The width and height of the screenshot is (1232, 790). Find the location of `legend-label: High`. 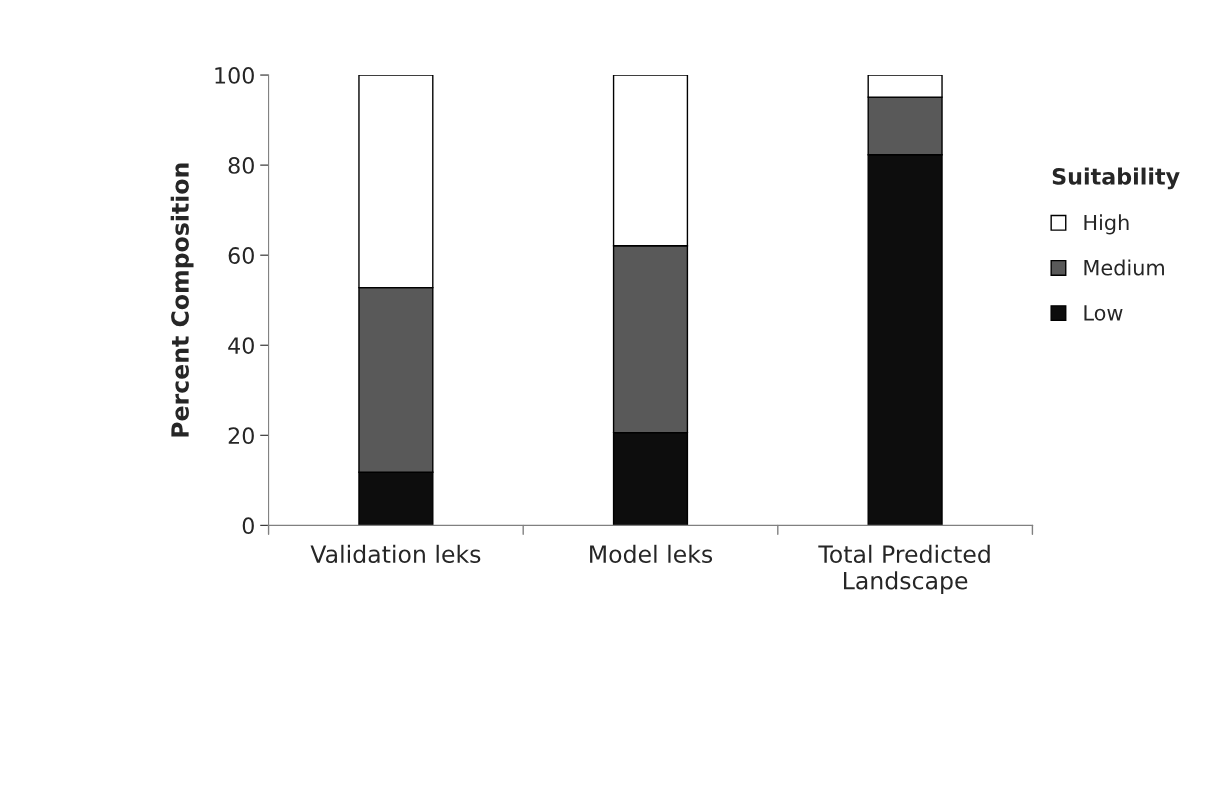

legend-label: High is located at coordinates (1106, 224).